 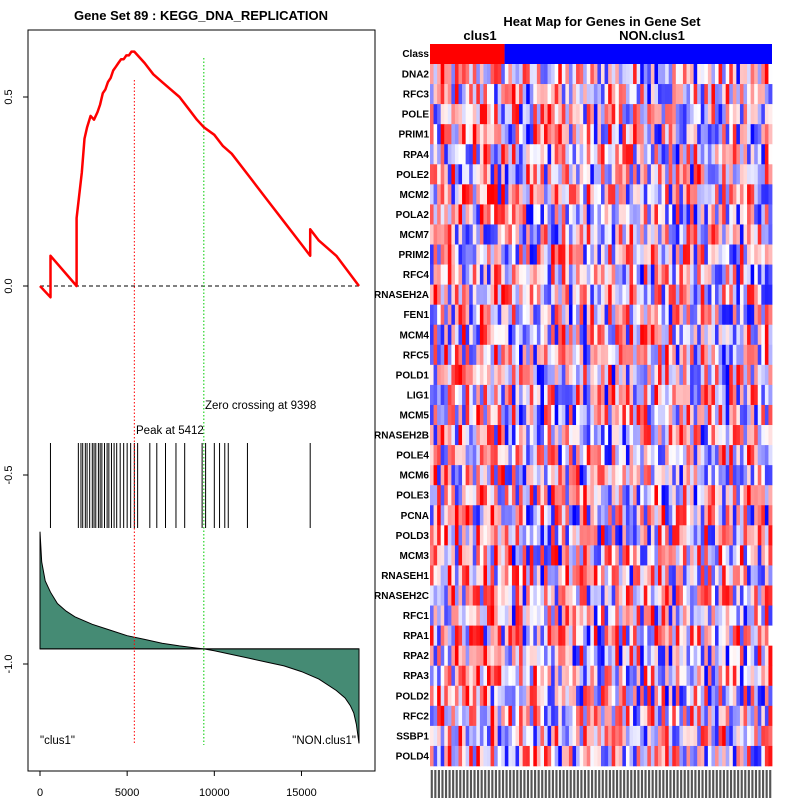 I want to click on gene-label-pole: POLE, so click(x=416, y=115).